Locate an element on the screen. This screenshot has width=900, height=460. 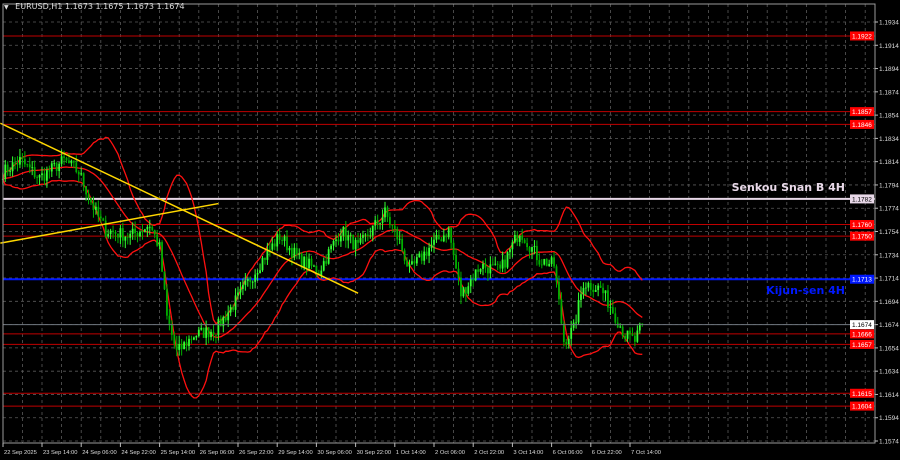
y-tick-label: 1.1894 is located at coordinates (889, 69).